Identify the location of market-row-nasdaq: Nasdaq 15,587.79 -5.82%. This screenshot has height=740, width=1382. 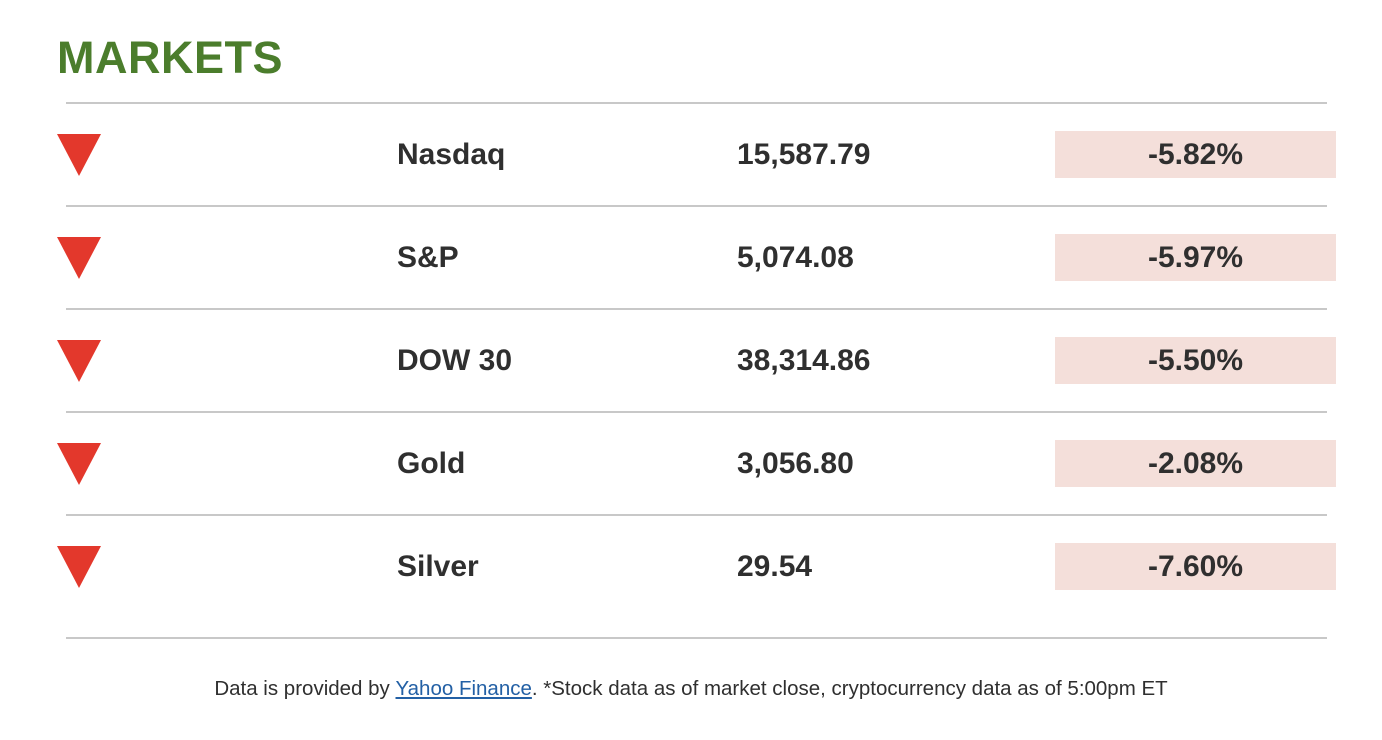
(691, 154).